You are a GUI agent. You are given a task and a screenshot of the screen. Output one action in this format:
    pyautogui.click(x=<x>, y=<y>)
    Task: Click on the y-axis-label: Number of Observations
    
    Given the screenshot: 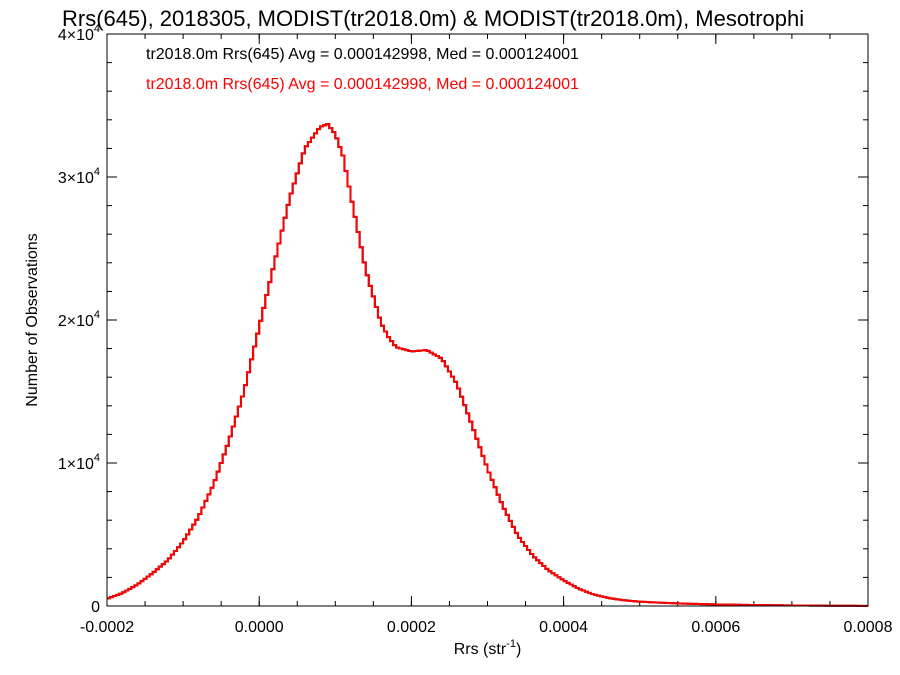 What is the action you would take?
    pyautogui.click(x=32, y=319)
    